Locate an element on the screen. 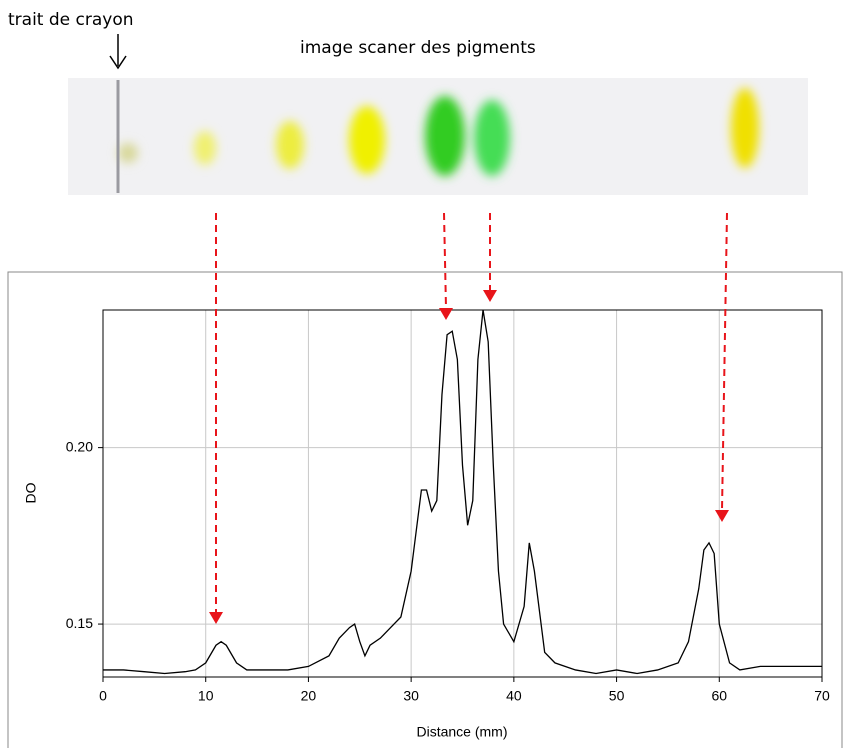 This screenshot has height=748, width=844. annotation: image scaner des pigments is located at coordinates (418, 48).